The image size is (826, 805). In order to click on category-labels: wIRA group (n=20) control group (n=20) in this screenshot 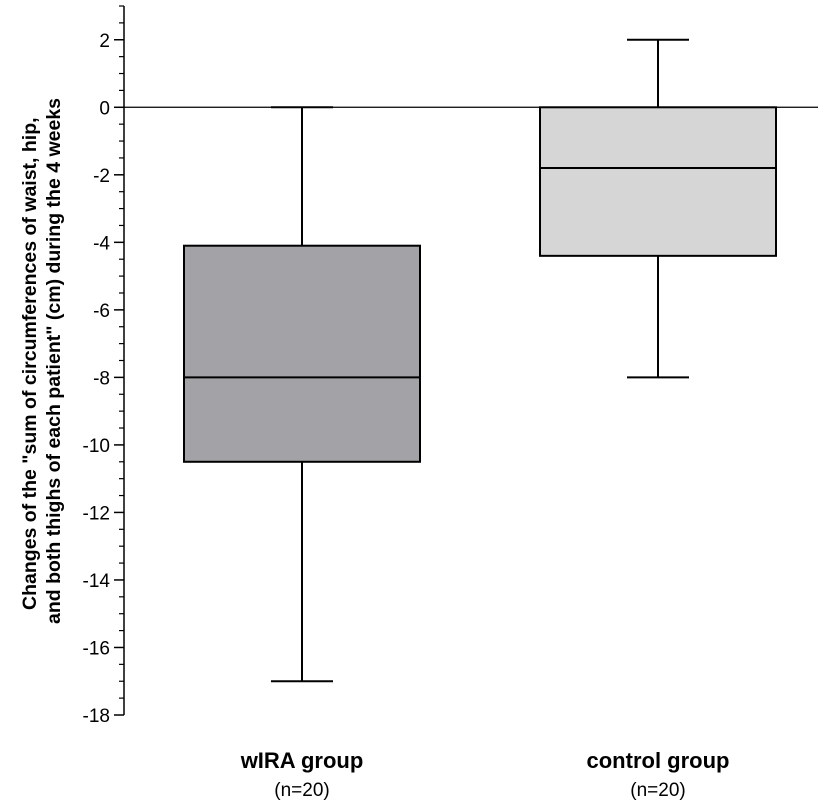, I will do `click(485, 774)`.